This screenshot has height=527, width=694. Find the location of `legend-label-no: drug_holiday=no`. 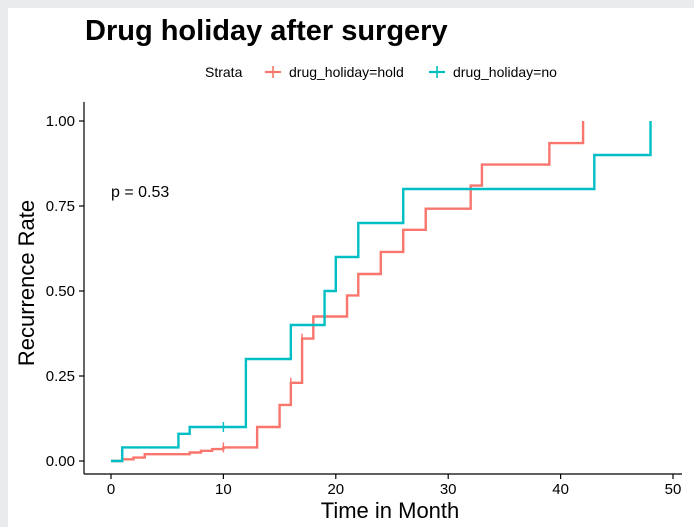

legend-label-no: drug_holiday=no is located at coordinates (505, 72).